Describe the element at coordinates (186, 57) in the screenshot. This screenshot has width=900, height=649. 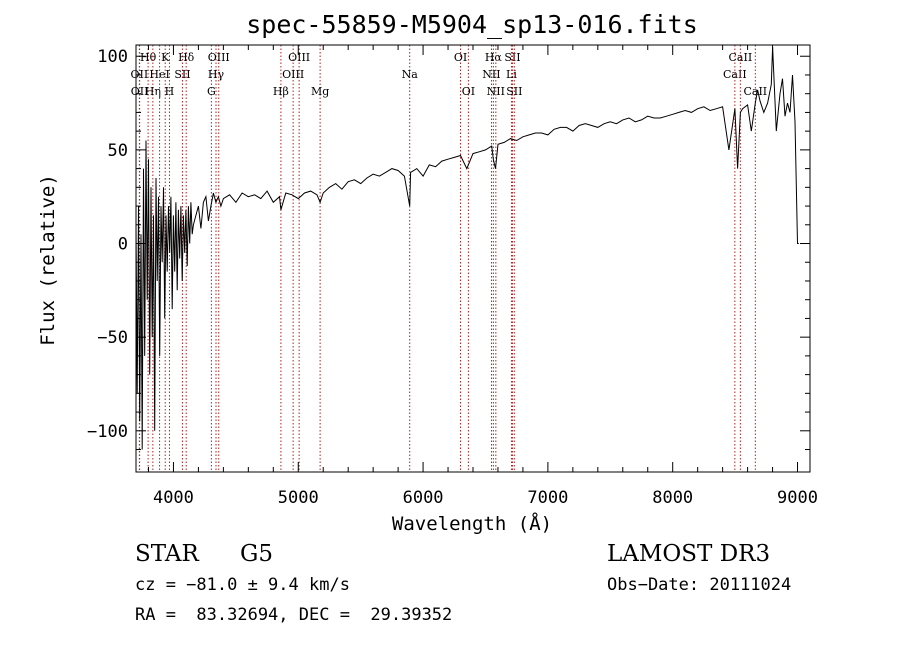
I see `marker-label: Hδ` at that location.